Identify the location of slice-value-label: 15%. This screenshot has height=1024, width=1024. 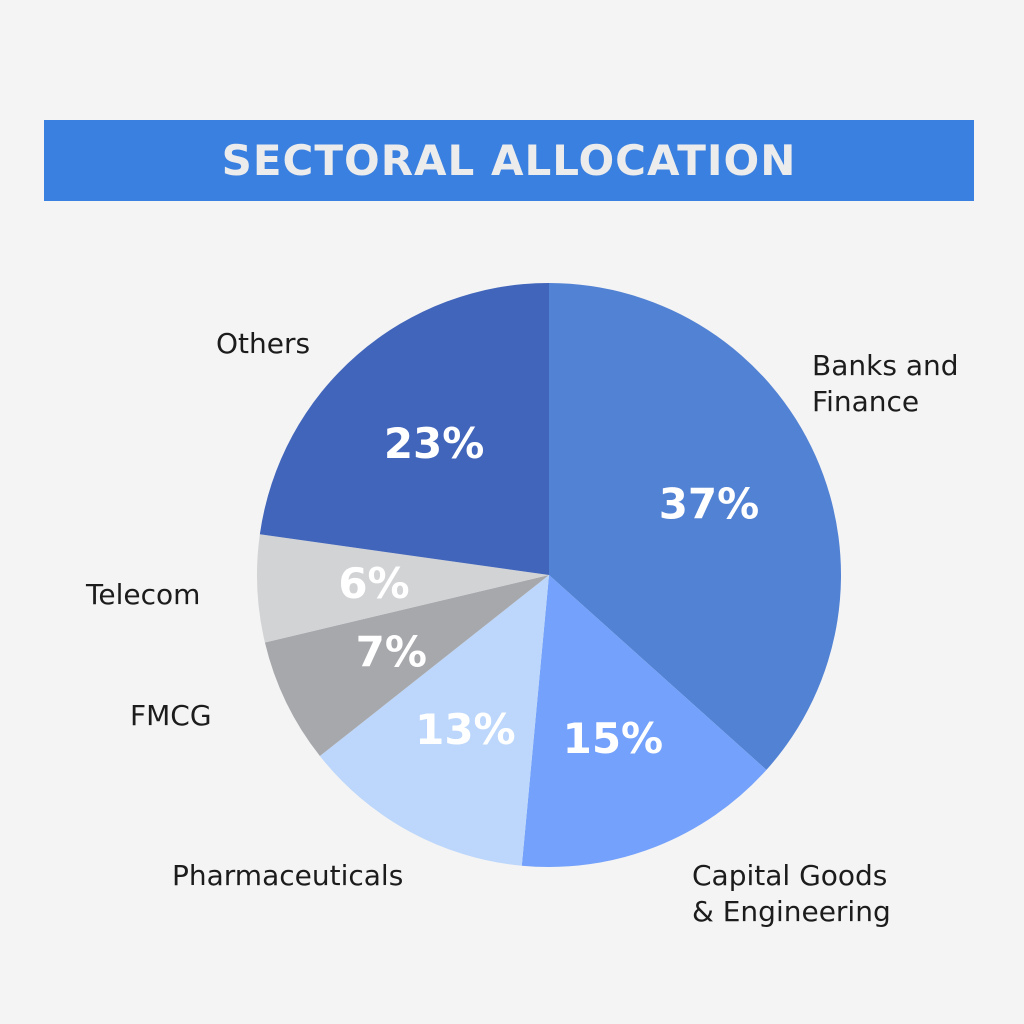
(613, 738).